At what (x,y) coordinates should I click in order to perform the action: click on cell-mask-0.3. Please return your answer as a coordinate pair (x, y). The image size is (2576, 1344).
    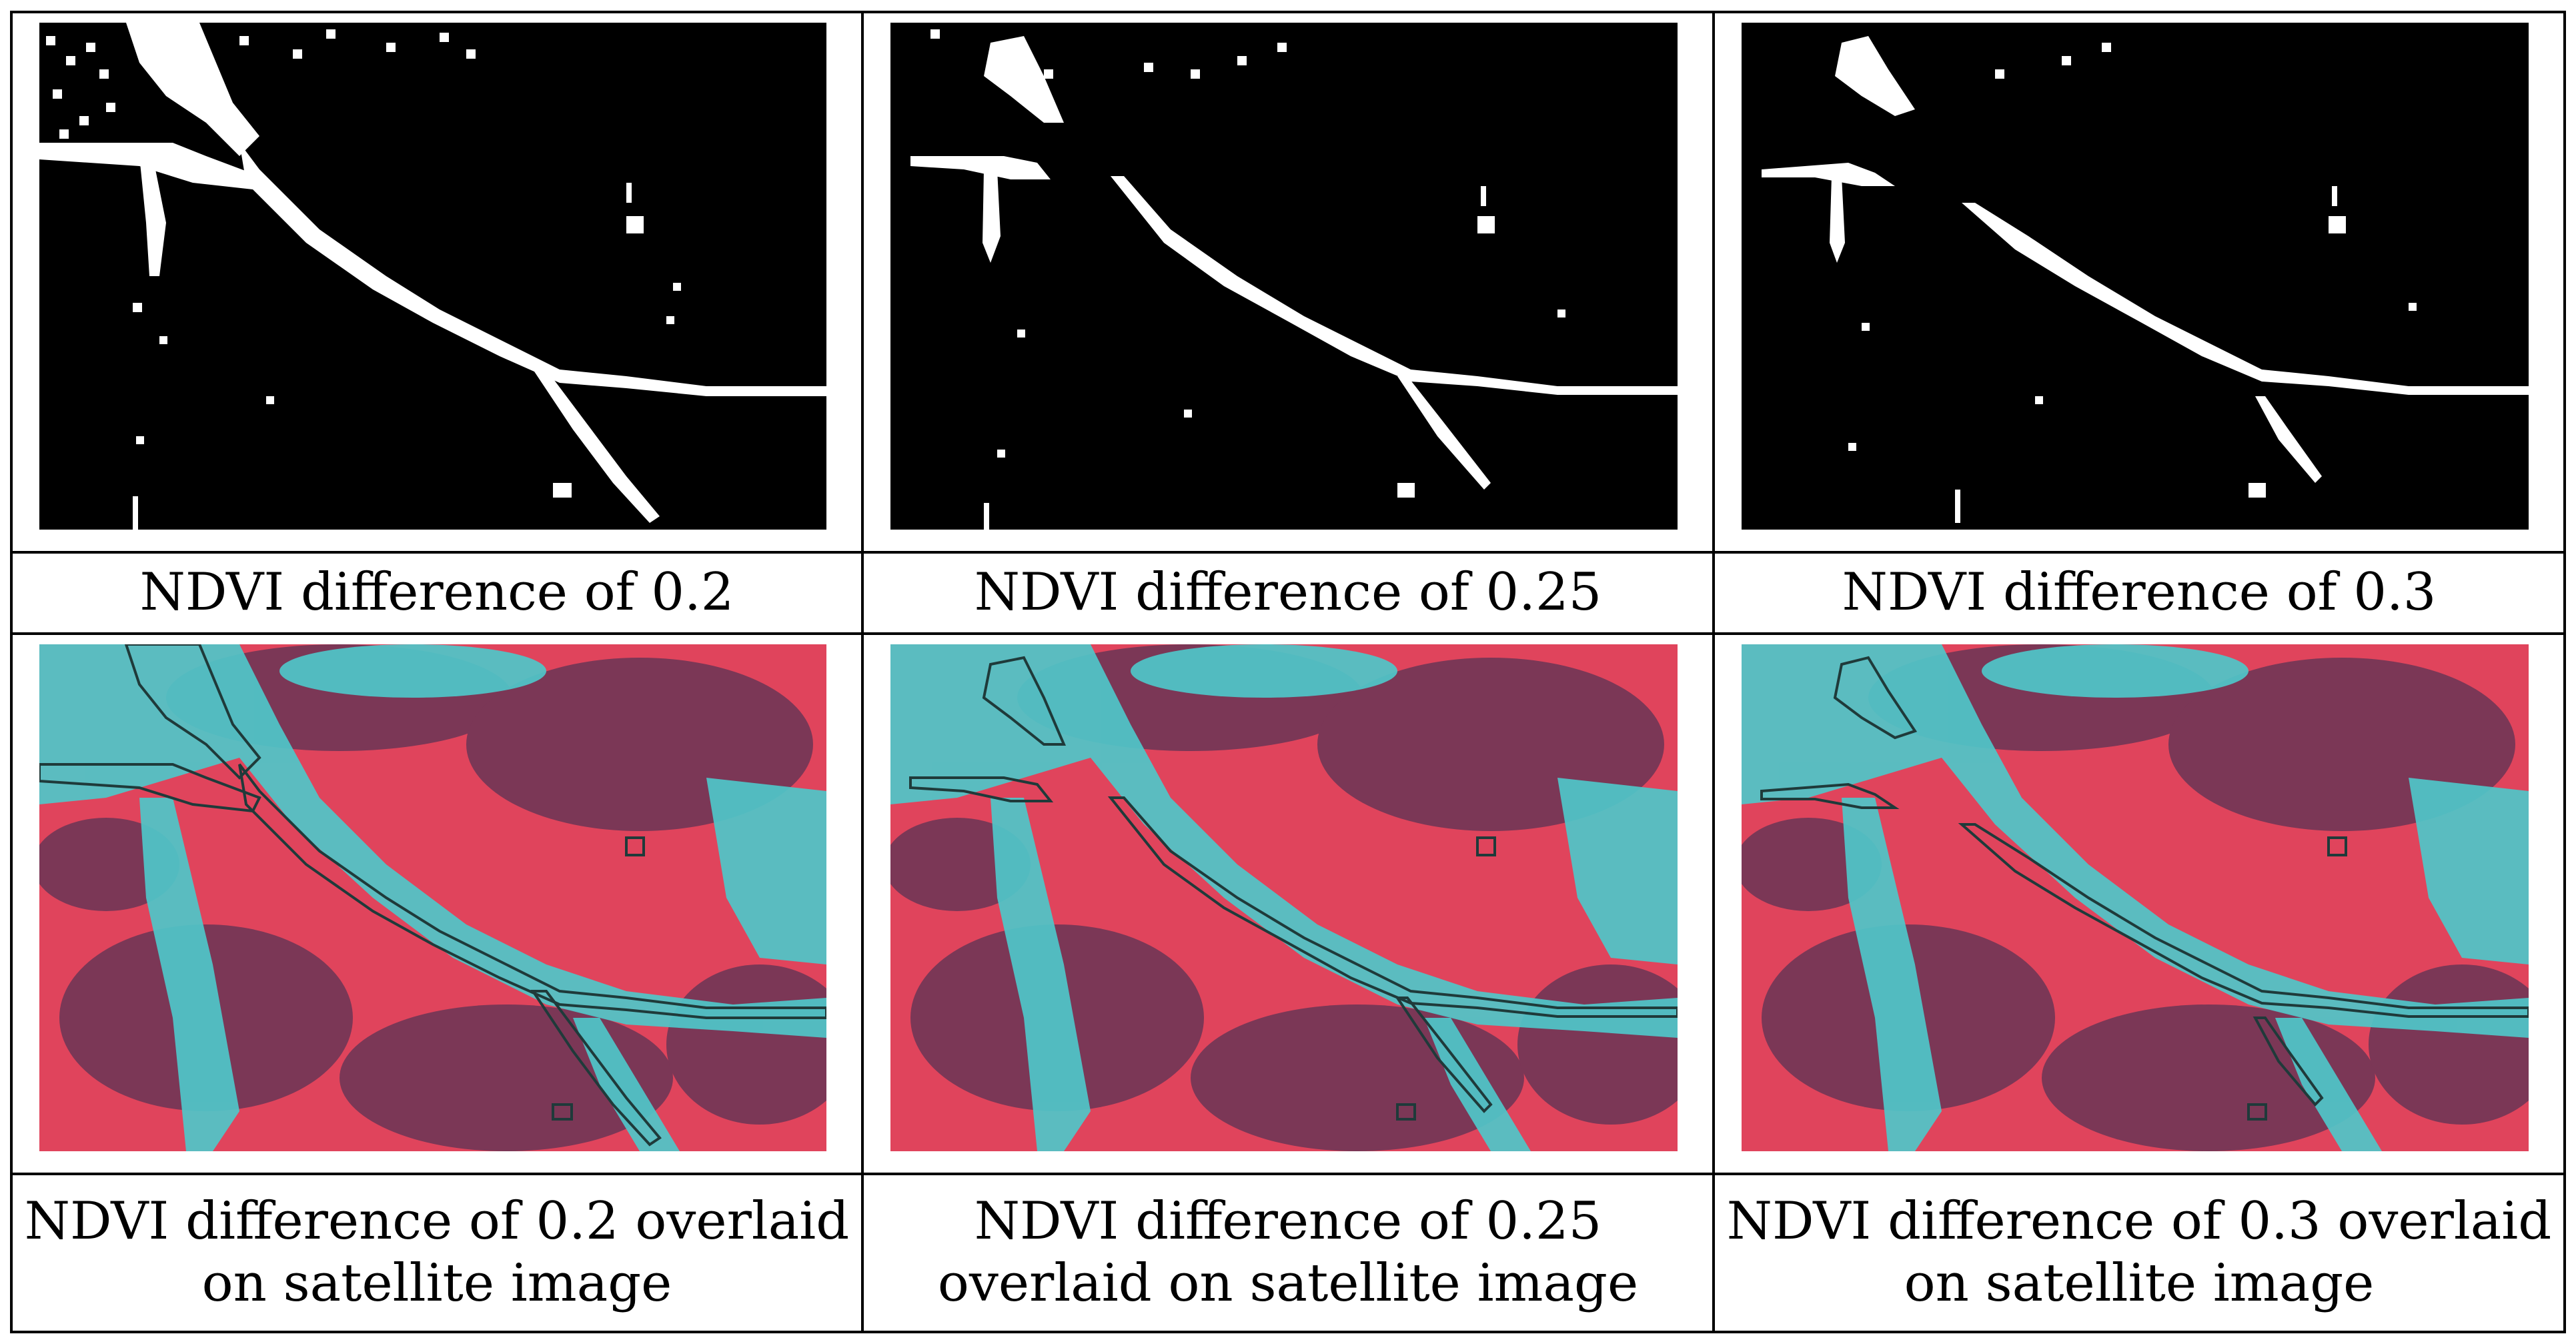
    Looking at the image, I should click on (2139, 282).